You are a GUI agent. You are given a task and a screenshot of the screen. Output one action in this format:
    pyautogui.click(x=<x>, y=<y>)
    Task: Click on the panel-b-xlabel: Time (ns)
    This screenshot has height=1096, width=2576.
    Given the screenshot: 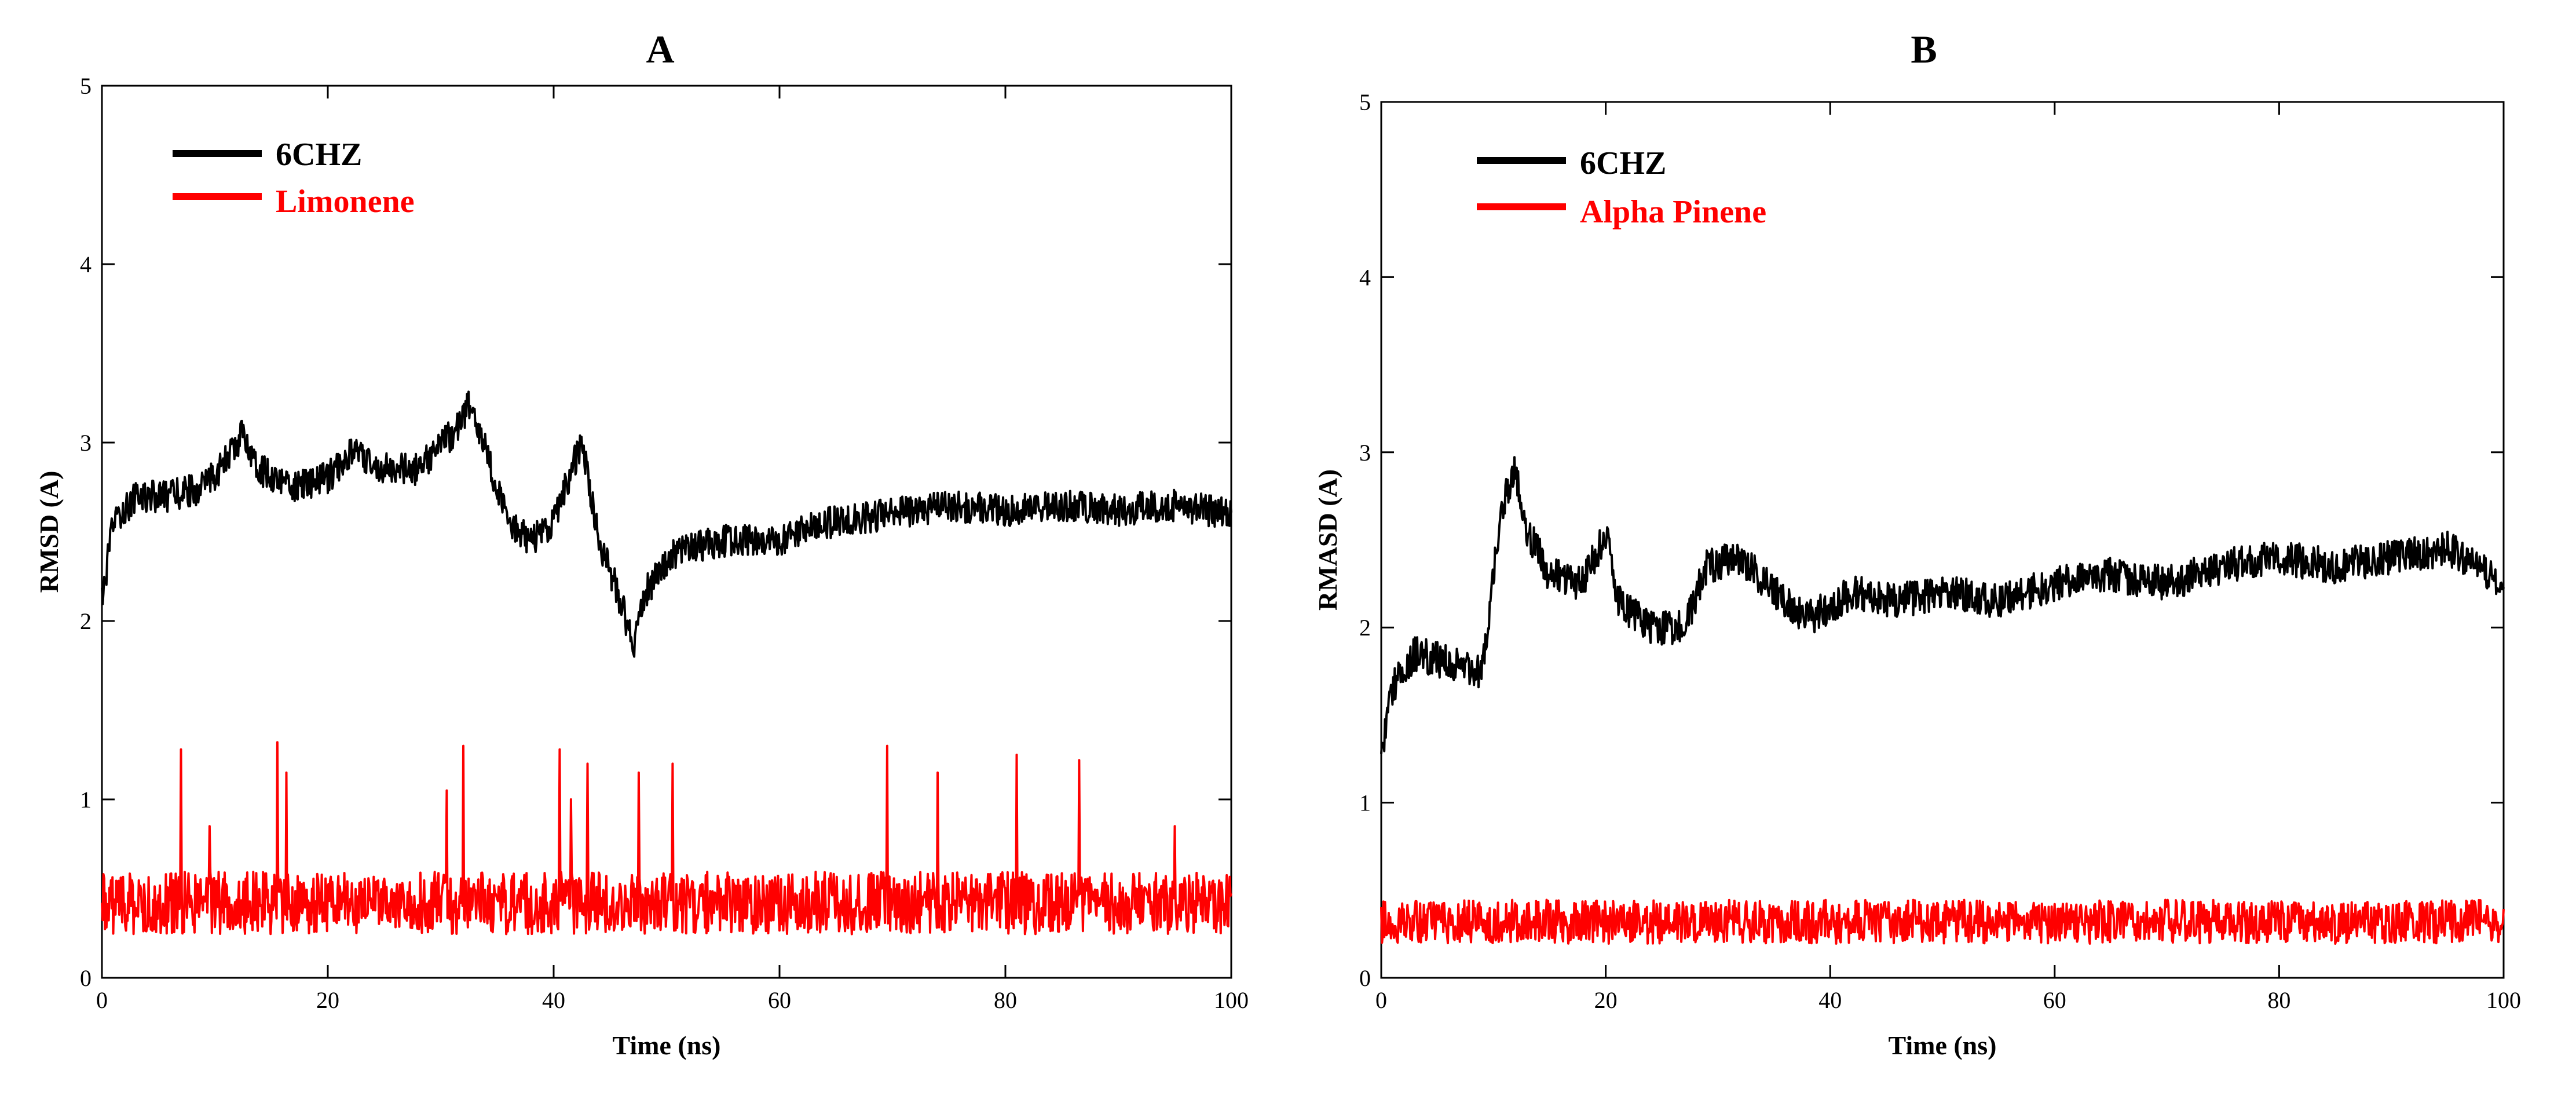 What is the action you would take?
    pyautogui.click(x=1943, y=1045)
    